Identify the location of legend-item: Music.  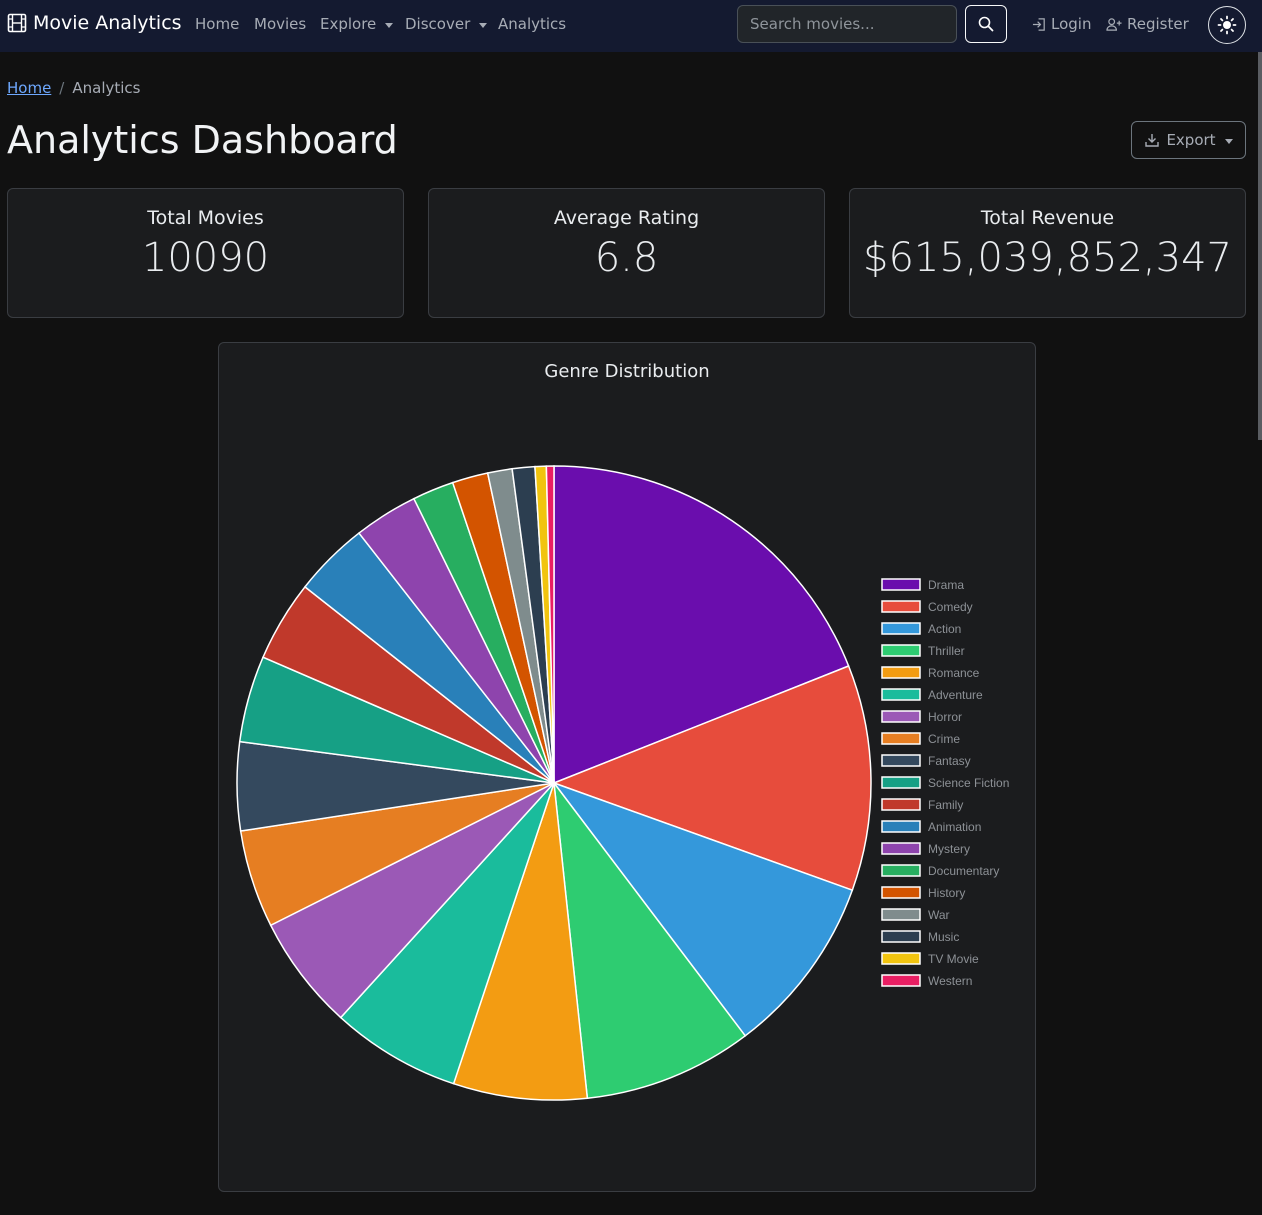
(920, 937).